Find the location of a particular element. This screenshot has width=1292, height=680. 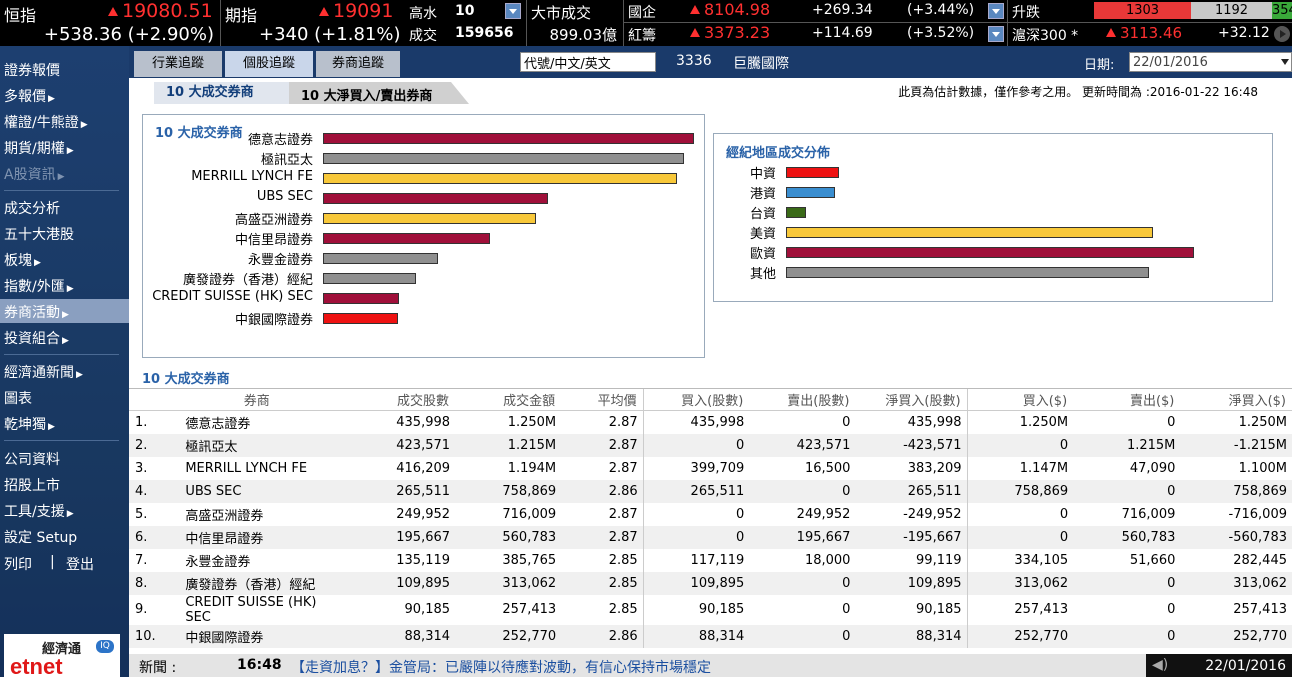

col-net-amount: 淨買入($) is located at coordinates (1236, 399).